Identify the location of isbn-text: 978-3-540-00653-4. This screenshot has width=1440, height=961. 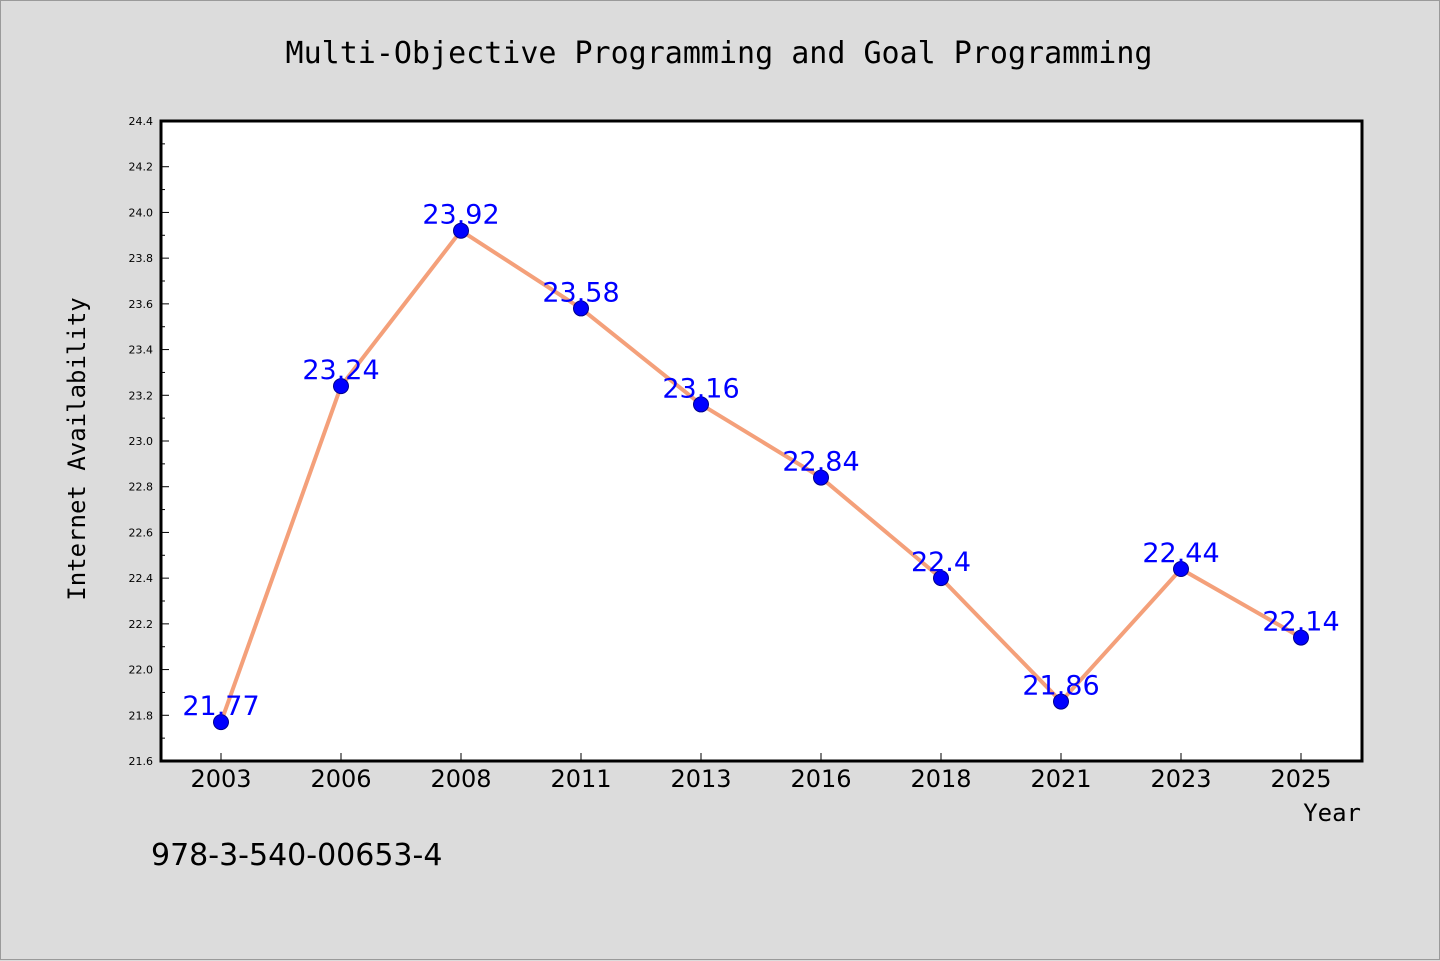
(296, 855).